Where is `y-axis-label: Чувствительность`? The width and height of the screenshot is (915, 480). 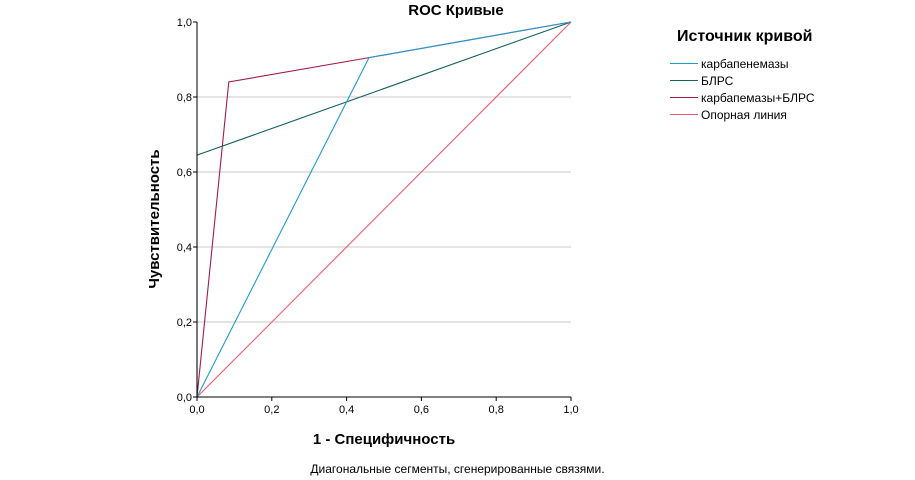 y-axis-label: Чувствительность is located at coordinates (154, 218).